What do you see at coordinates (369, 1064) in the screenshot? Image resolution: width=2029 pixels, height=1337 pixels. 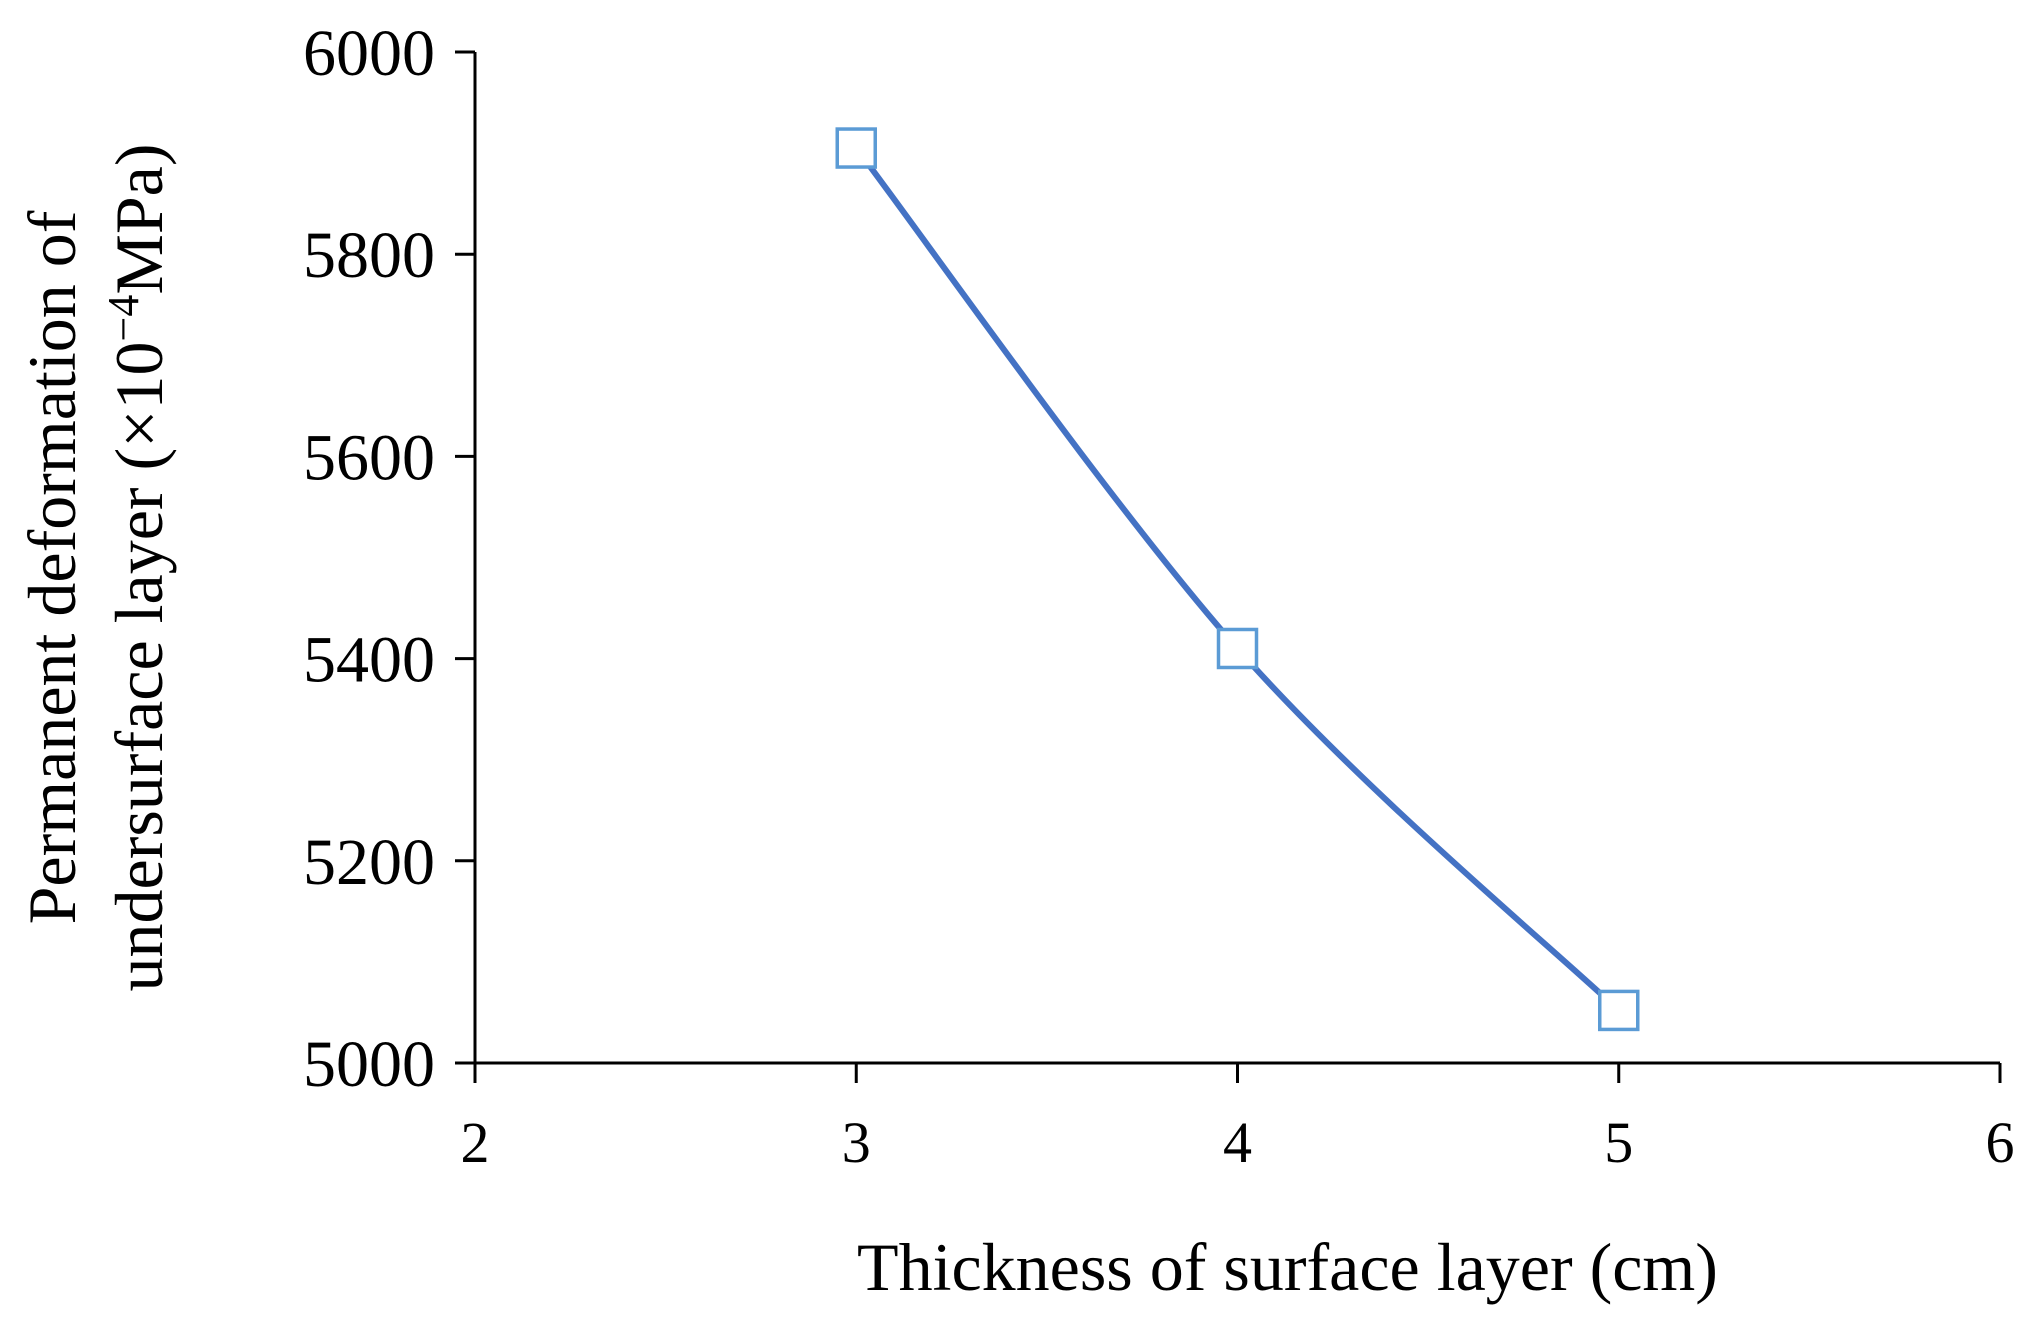 I see `y-tick-label: 5000` at bounding box center [369, 1064].